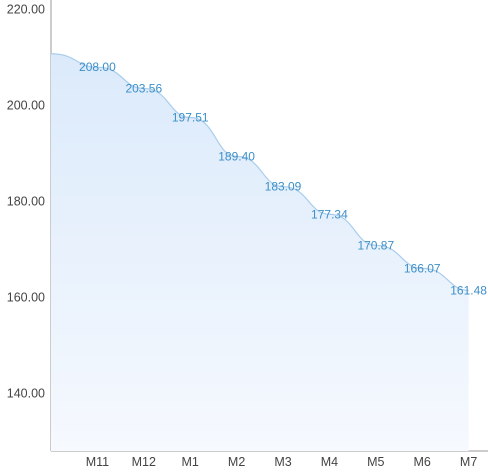  I want to click on x-tick-label: M2, so click(236, 462).